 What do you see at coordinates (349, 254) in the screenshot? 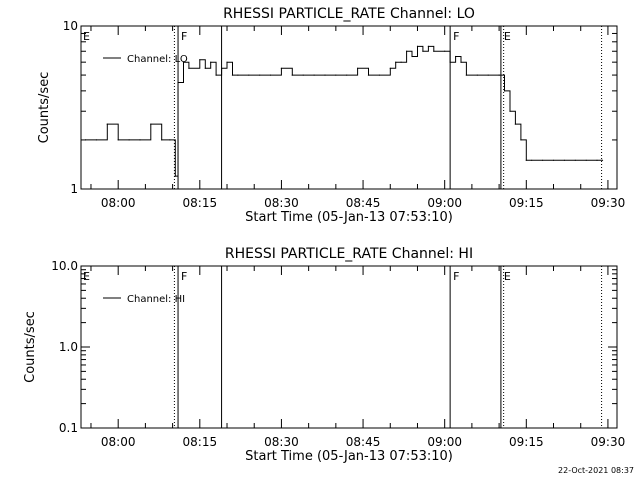
I see `chart-title: RHESSI PARTICLE_RATE Channel: HI` at bounding box center [349, 254].